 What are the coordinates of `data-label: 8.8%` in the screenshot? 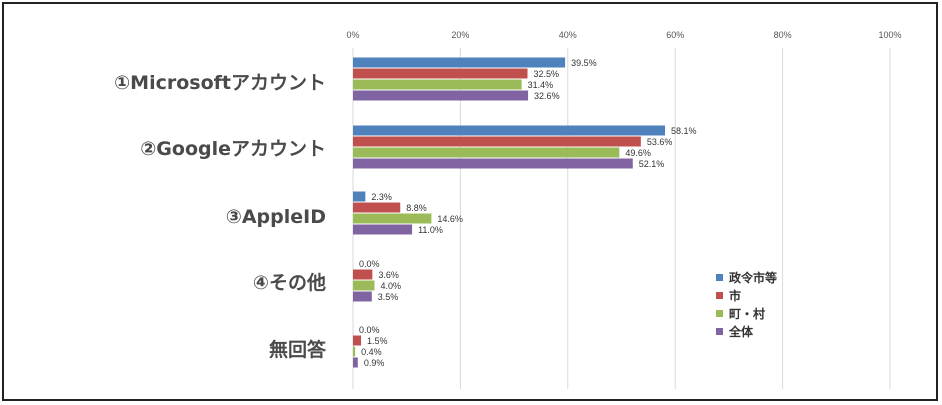 It's located at (416, 208).